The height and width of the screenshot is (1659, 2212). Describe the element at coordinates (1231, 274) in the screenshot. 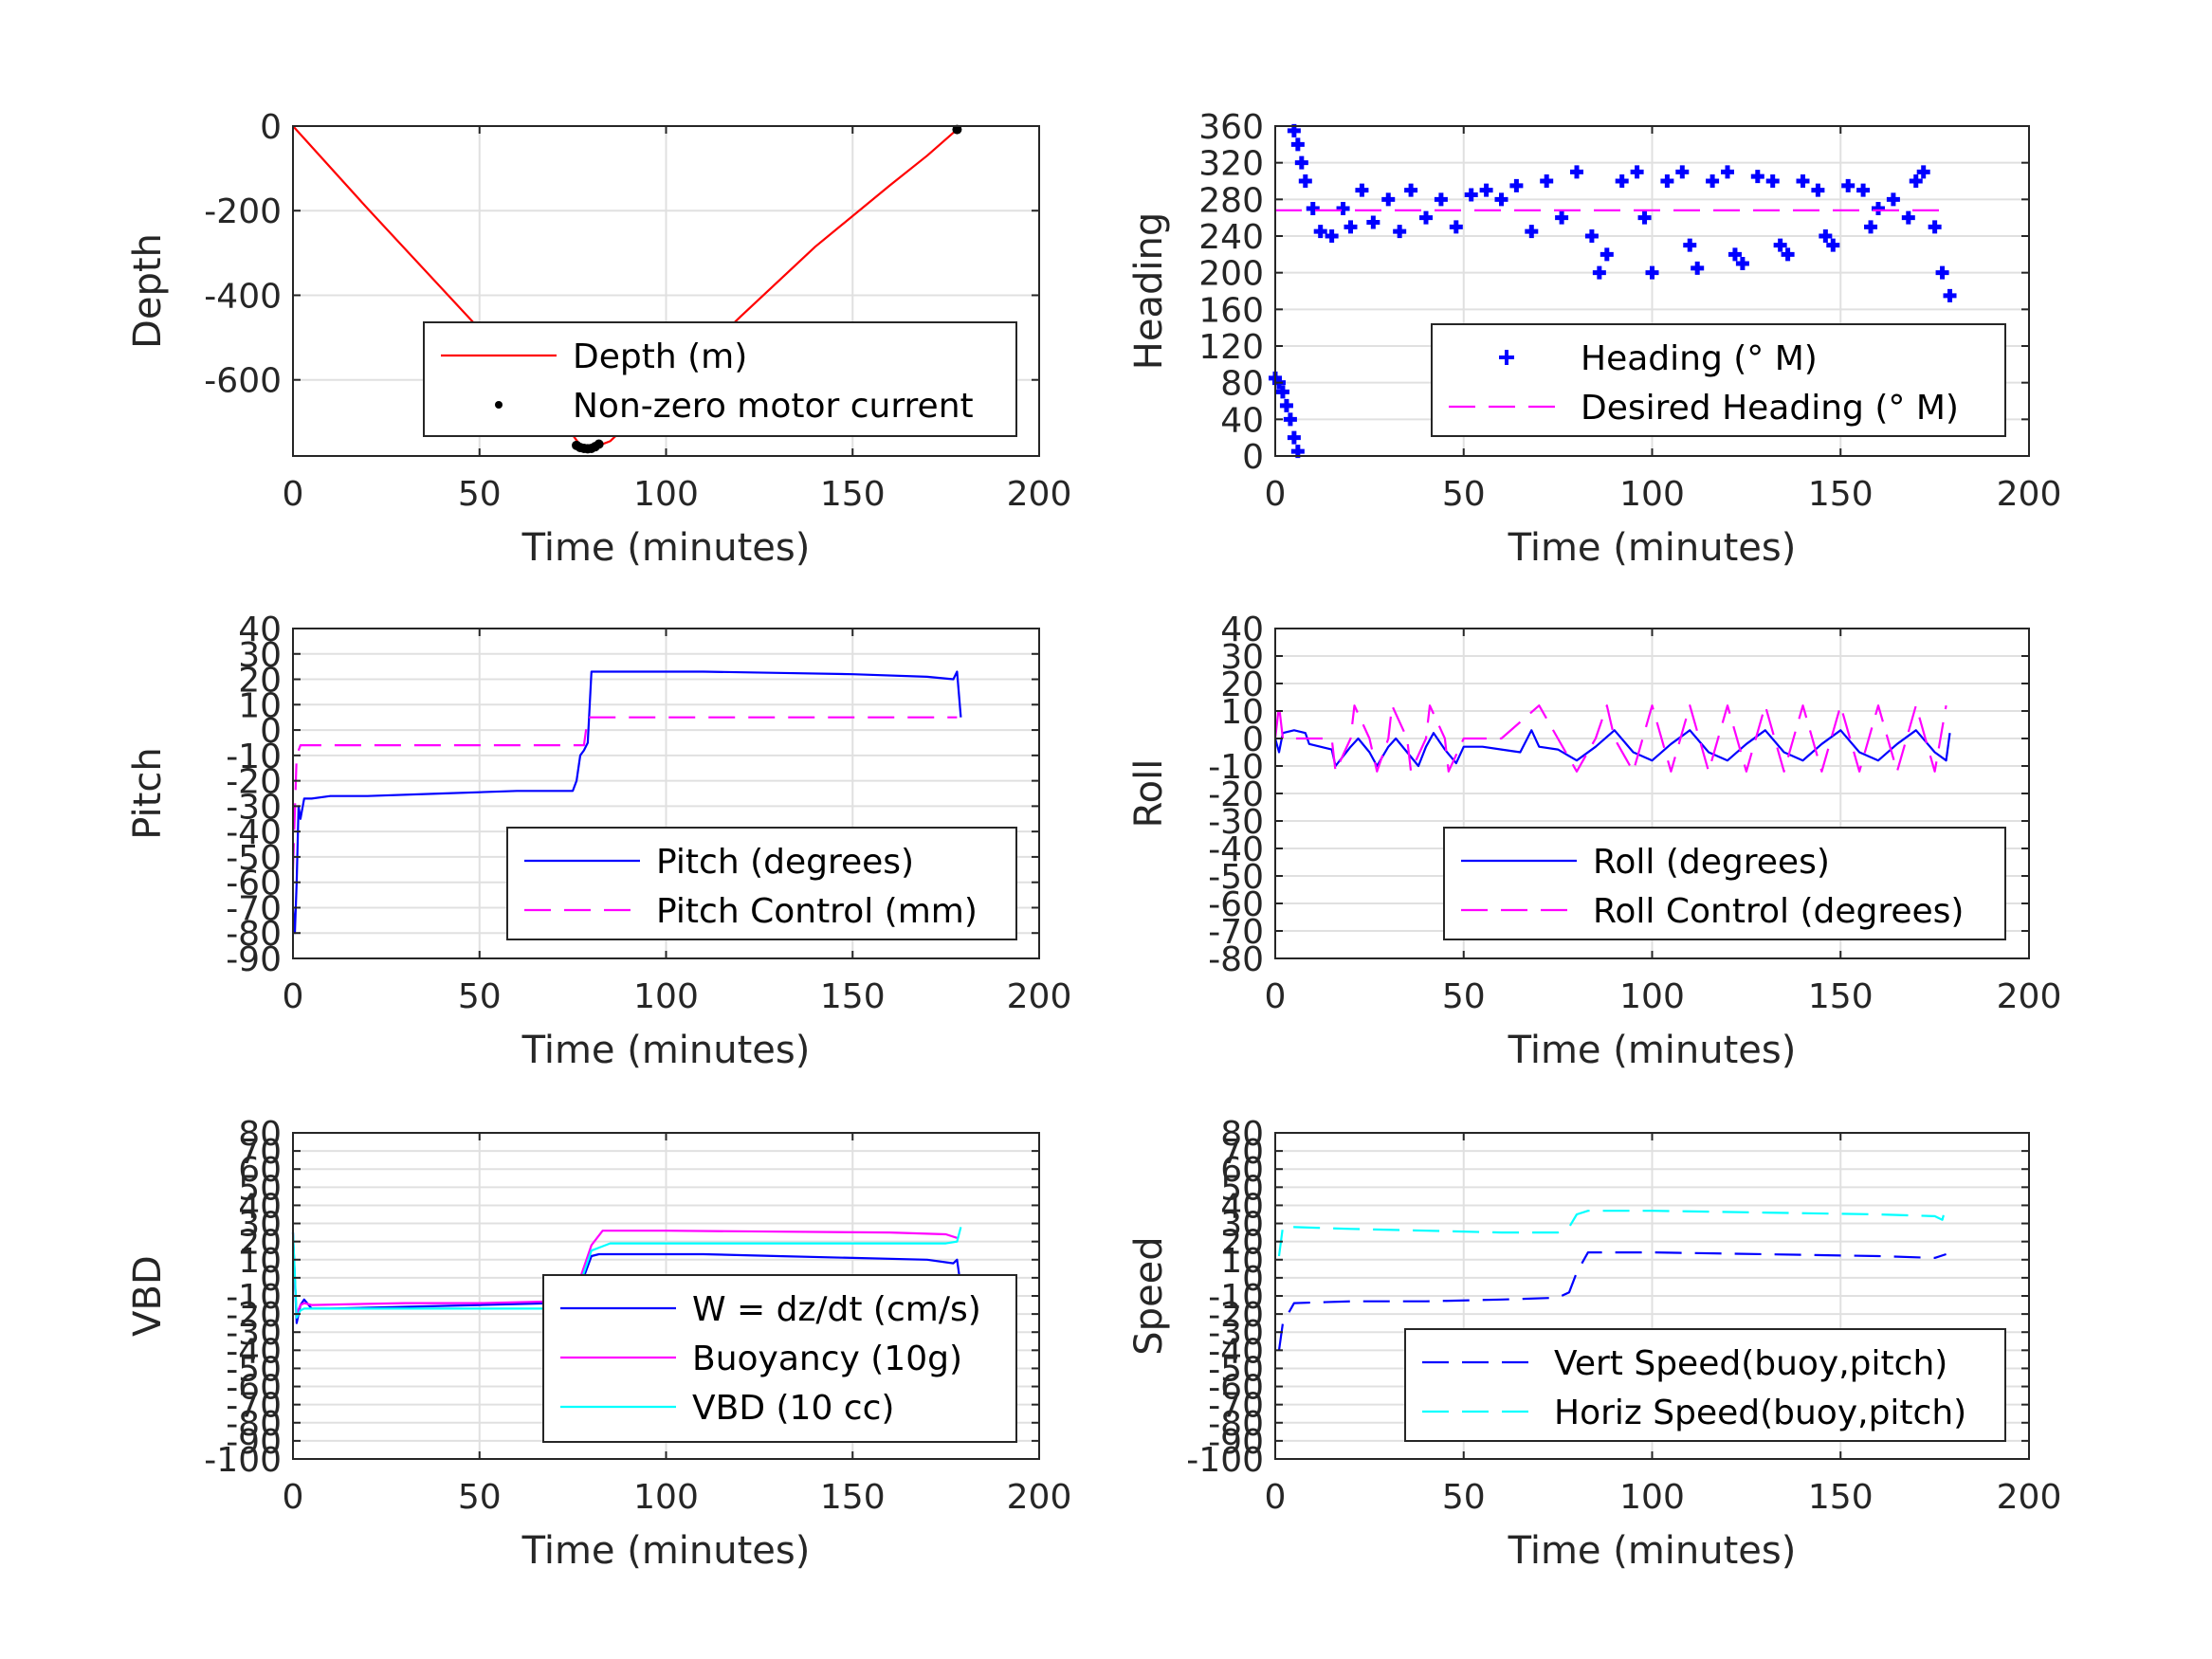

I see `y-tick-label: 200` at that location.